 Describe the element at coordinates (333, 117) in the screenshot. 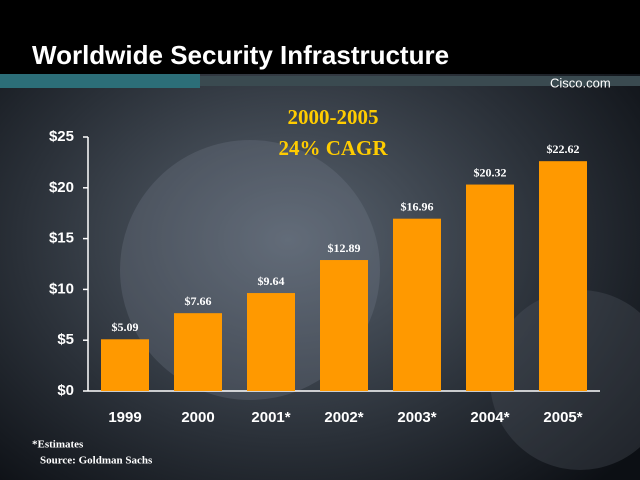

I see `annotation: 2000-2005` at that location.